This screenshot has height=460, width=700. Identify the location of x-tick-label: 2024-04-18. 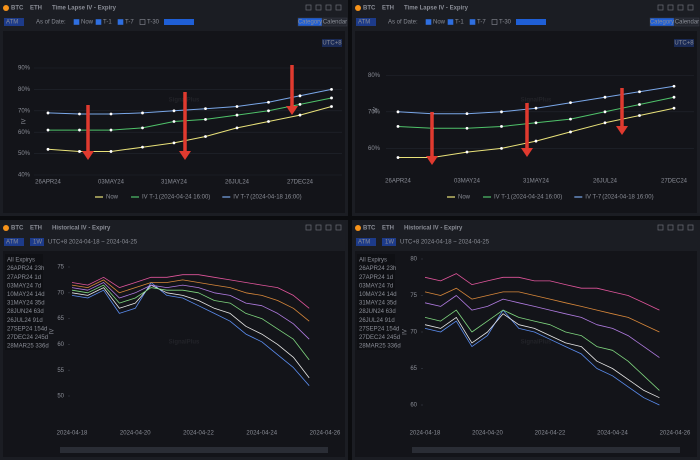
(72, 434).